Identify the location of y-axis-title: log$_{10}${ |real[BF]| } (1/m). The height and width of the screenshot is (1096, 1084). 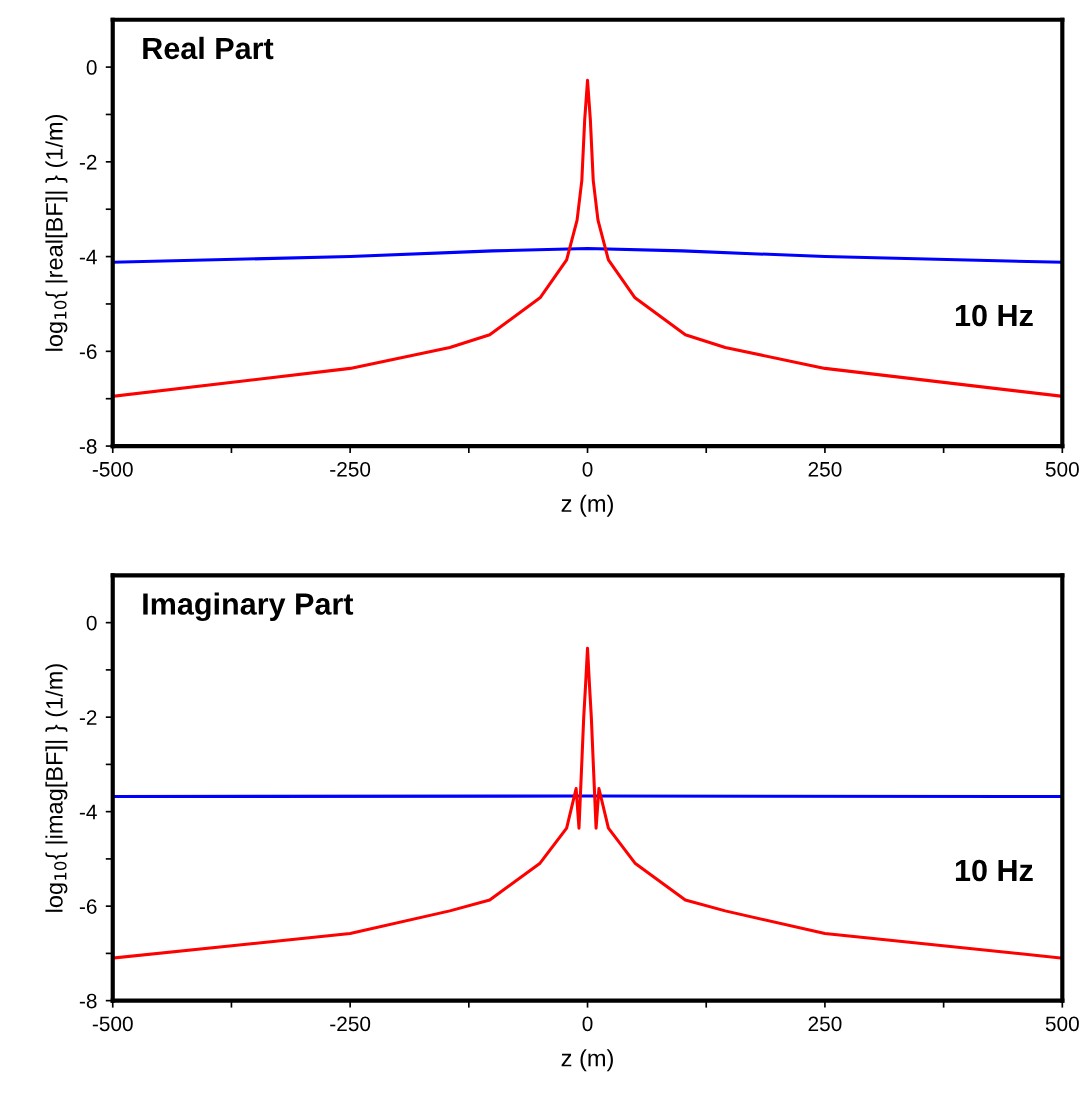
(56, 232).